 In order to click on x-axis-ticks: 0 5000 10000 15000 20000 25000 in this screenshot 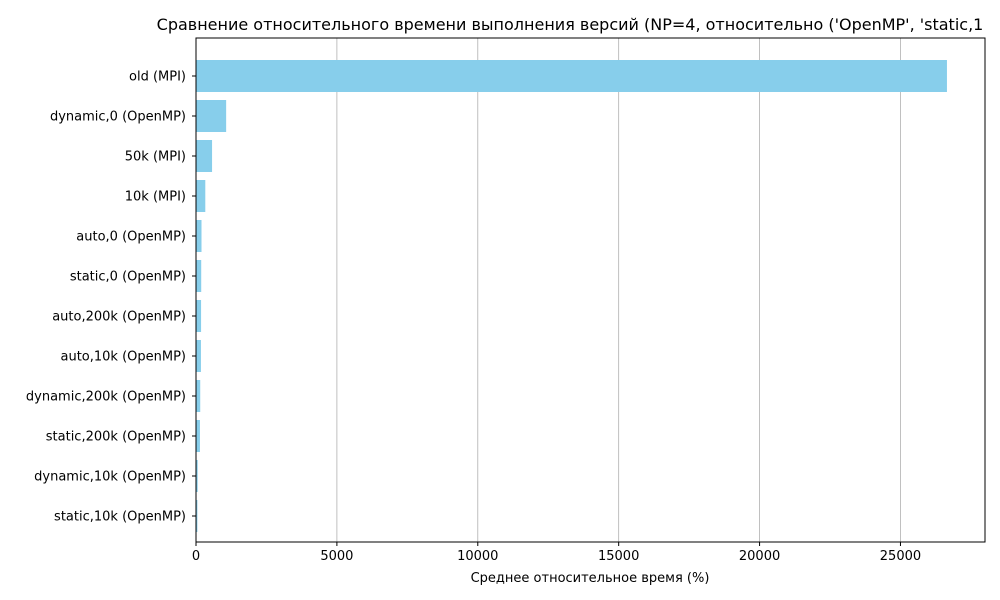, I will do `click(556, 553)`.